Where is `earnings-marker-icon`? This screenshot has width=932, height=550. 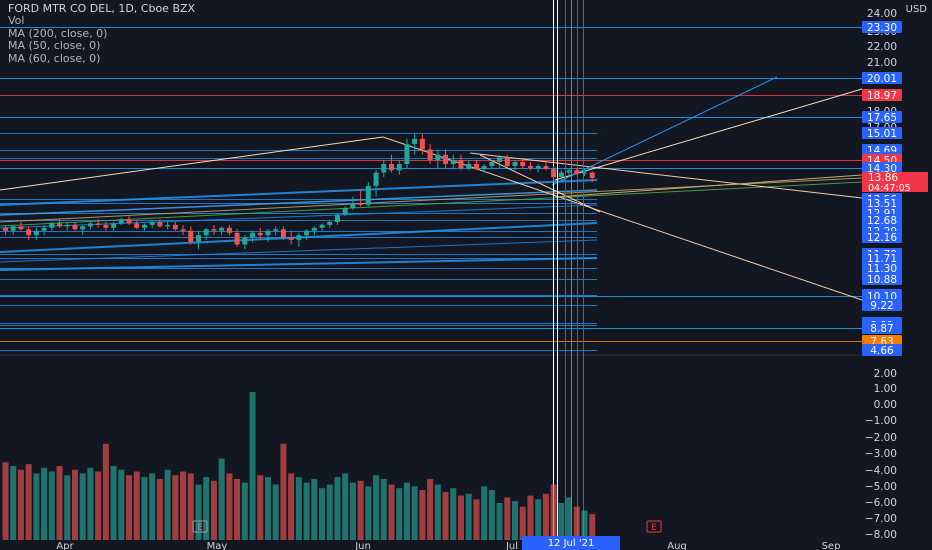 earnings-marker-icon is located at coordinates (654, 526).